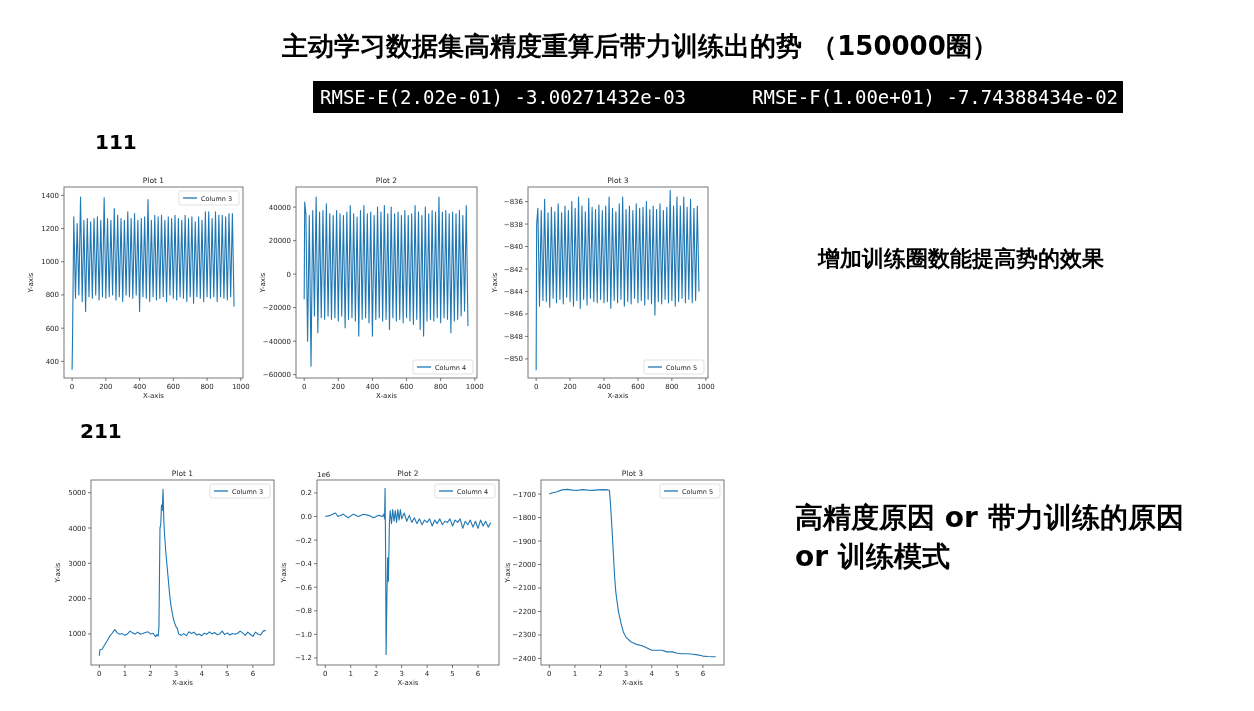  What do you see at coordinates (961, 258) in the screenshot?
I see `text: 增加训练圈数能提高势的效果` at bounding box center [961, 258].